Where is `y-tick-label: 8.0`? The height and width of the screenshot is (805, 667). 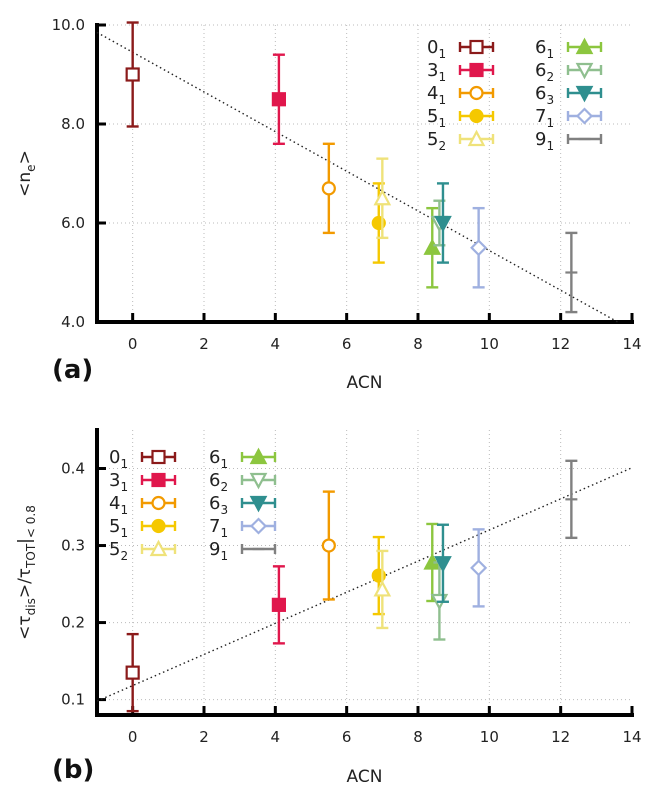 y-tick-label: 8.0 is located at coordinates (73, 124).